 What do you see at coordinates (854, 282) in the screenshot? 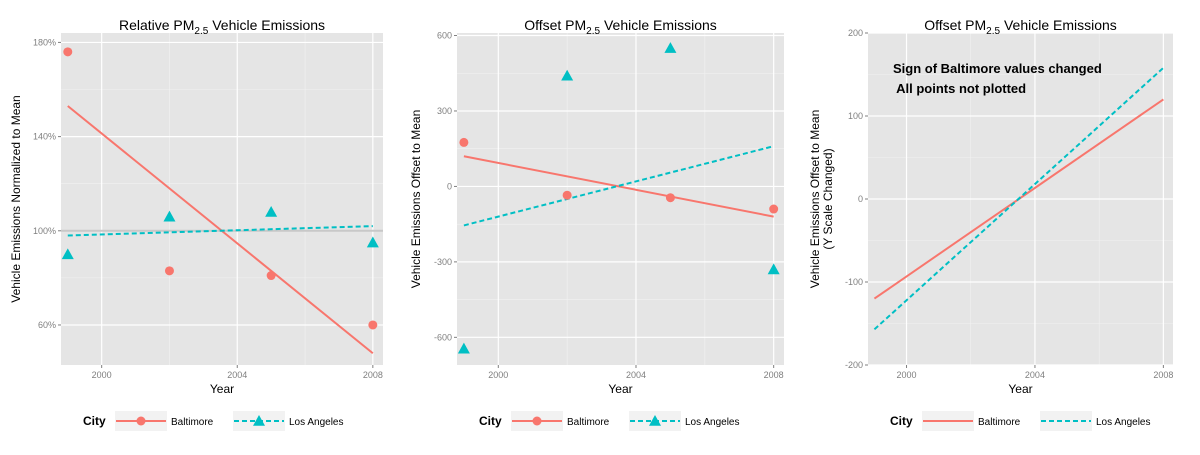
I see `y-tick-label: -100` at bounding box center [854, 282].